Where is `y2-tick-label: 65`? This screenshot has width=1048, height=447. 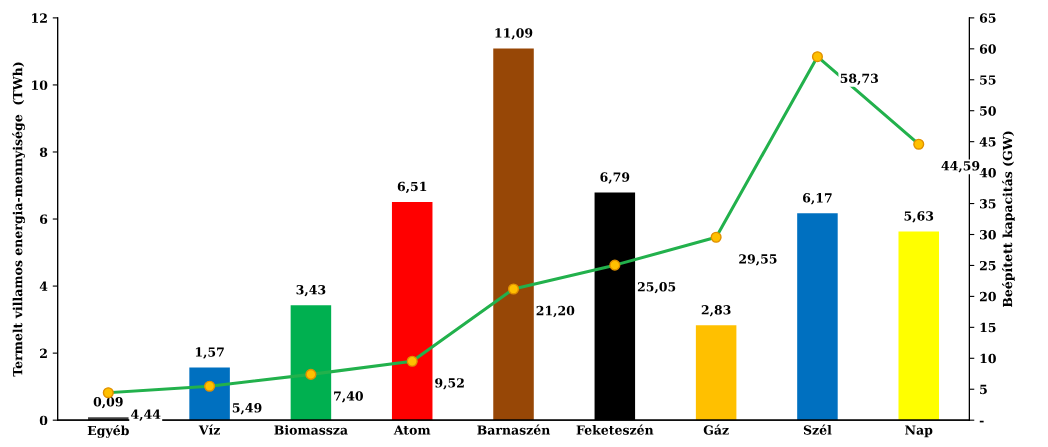 y2-tick-label: 65 is located at coordinates (987, 18).